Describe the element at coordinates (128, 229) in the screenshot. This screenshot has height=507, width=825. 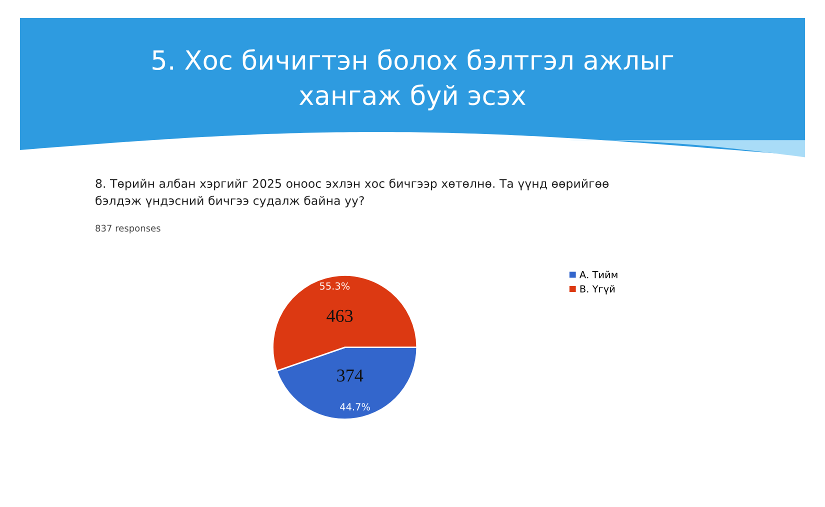
I see `text: 837 responses` at that location.